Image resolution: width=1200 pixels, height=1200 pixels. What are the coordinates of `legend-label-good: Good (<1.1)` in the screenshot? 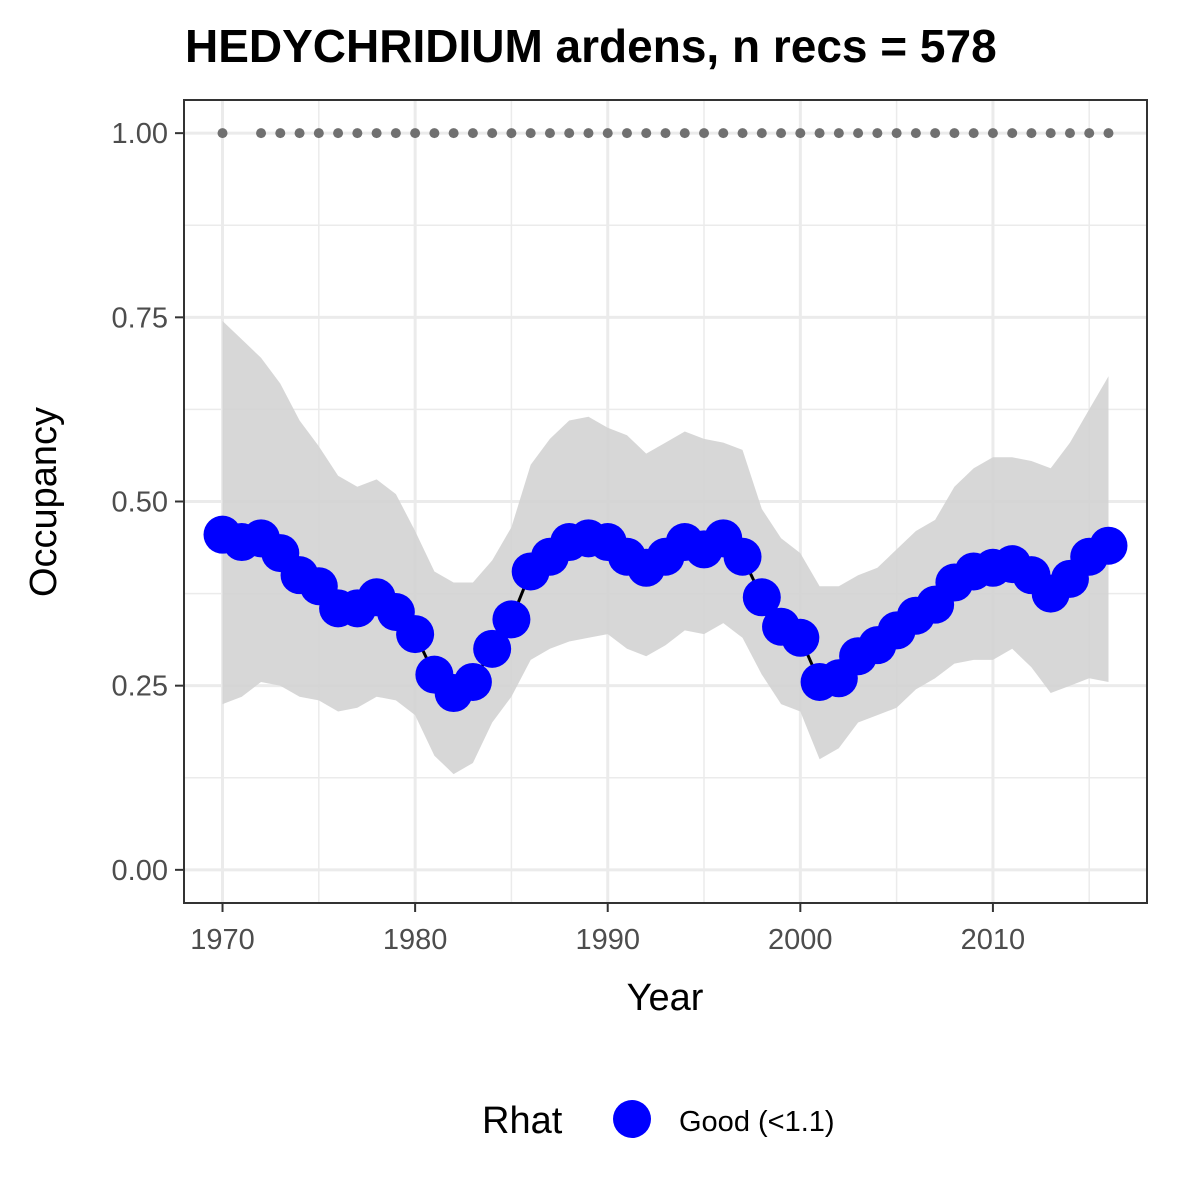 It's located at (757, 1122).